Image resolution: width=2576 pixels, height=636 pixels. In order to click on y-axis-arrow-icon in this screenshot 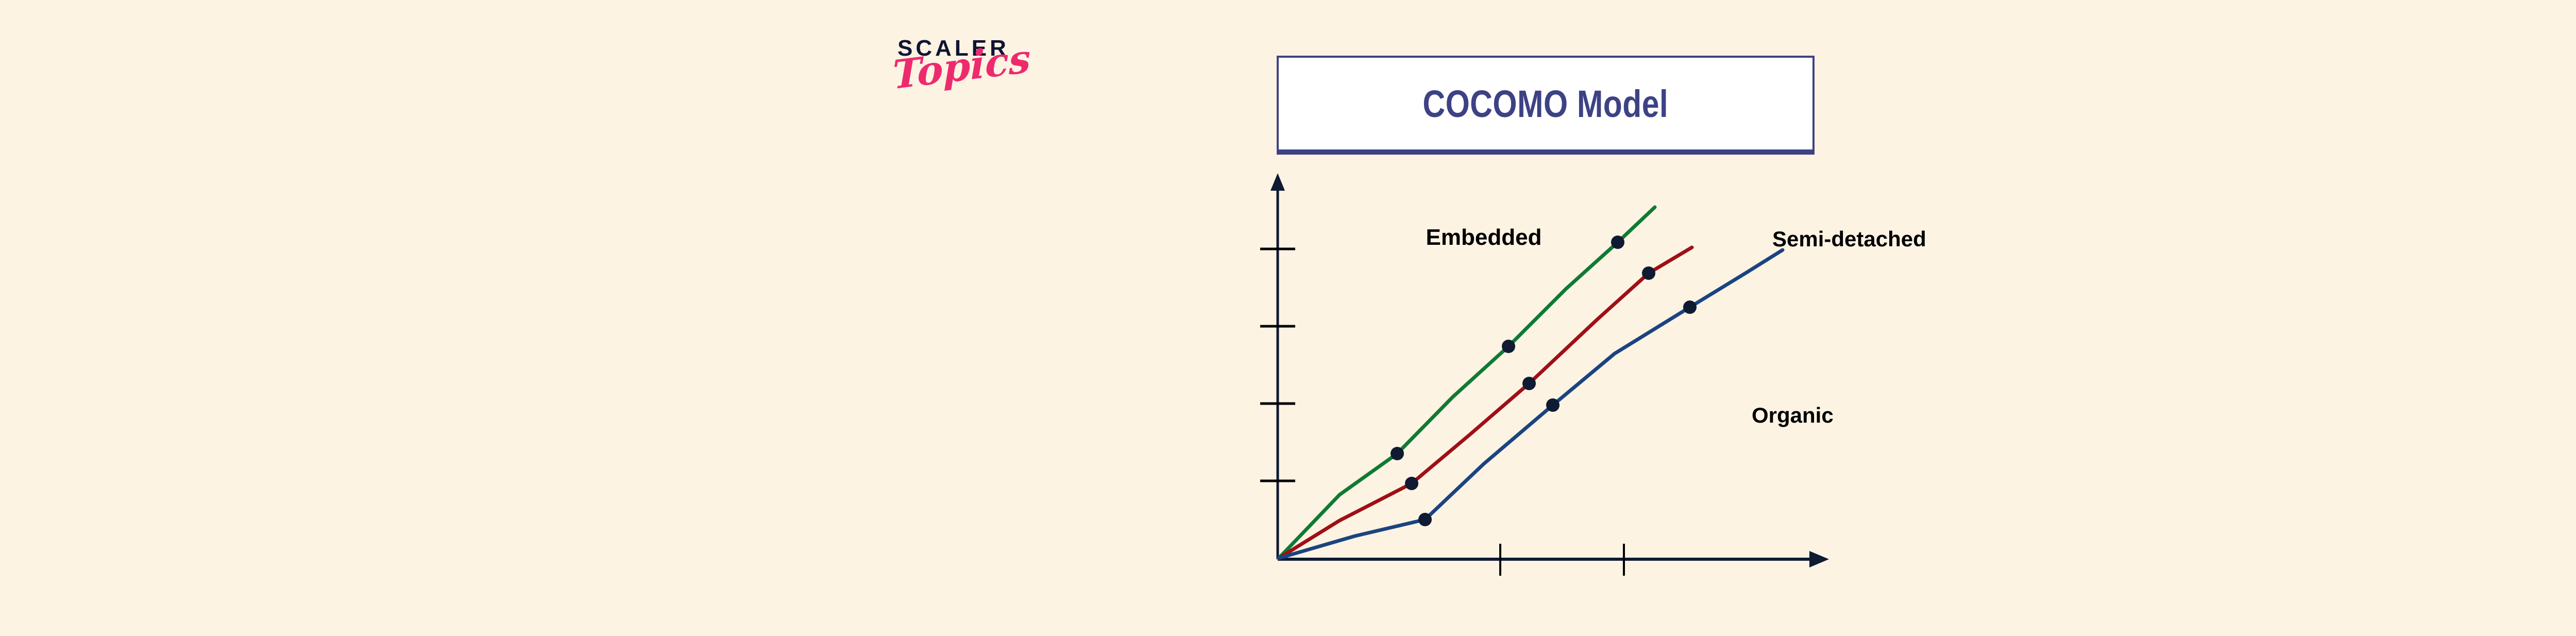, I will do `click(1277, 182)`.